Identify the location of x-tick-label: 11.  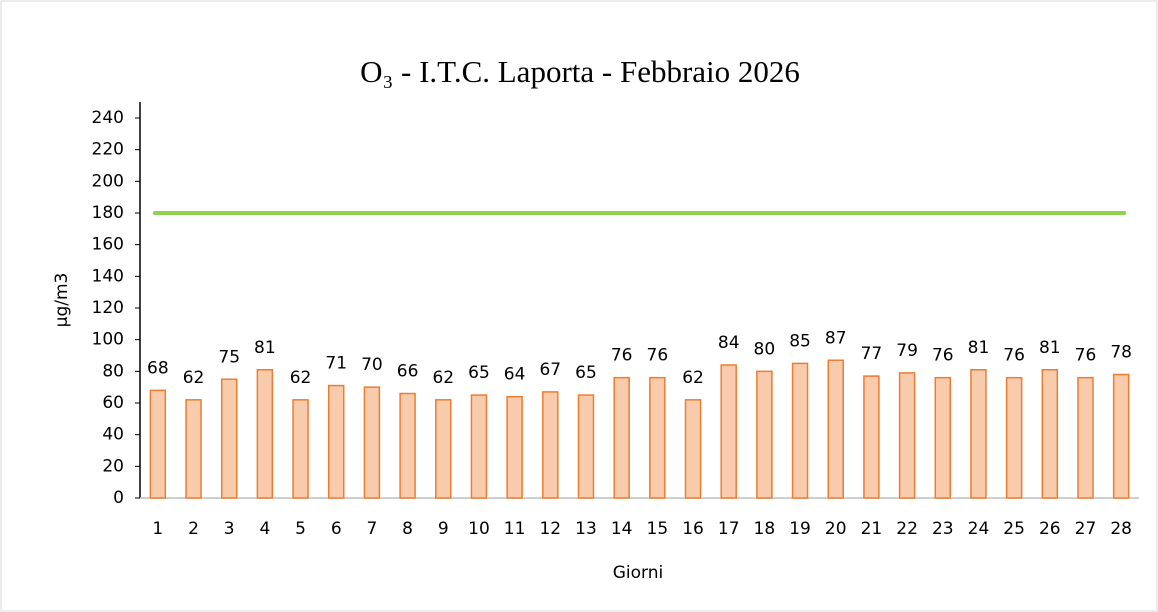
(515, 529).